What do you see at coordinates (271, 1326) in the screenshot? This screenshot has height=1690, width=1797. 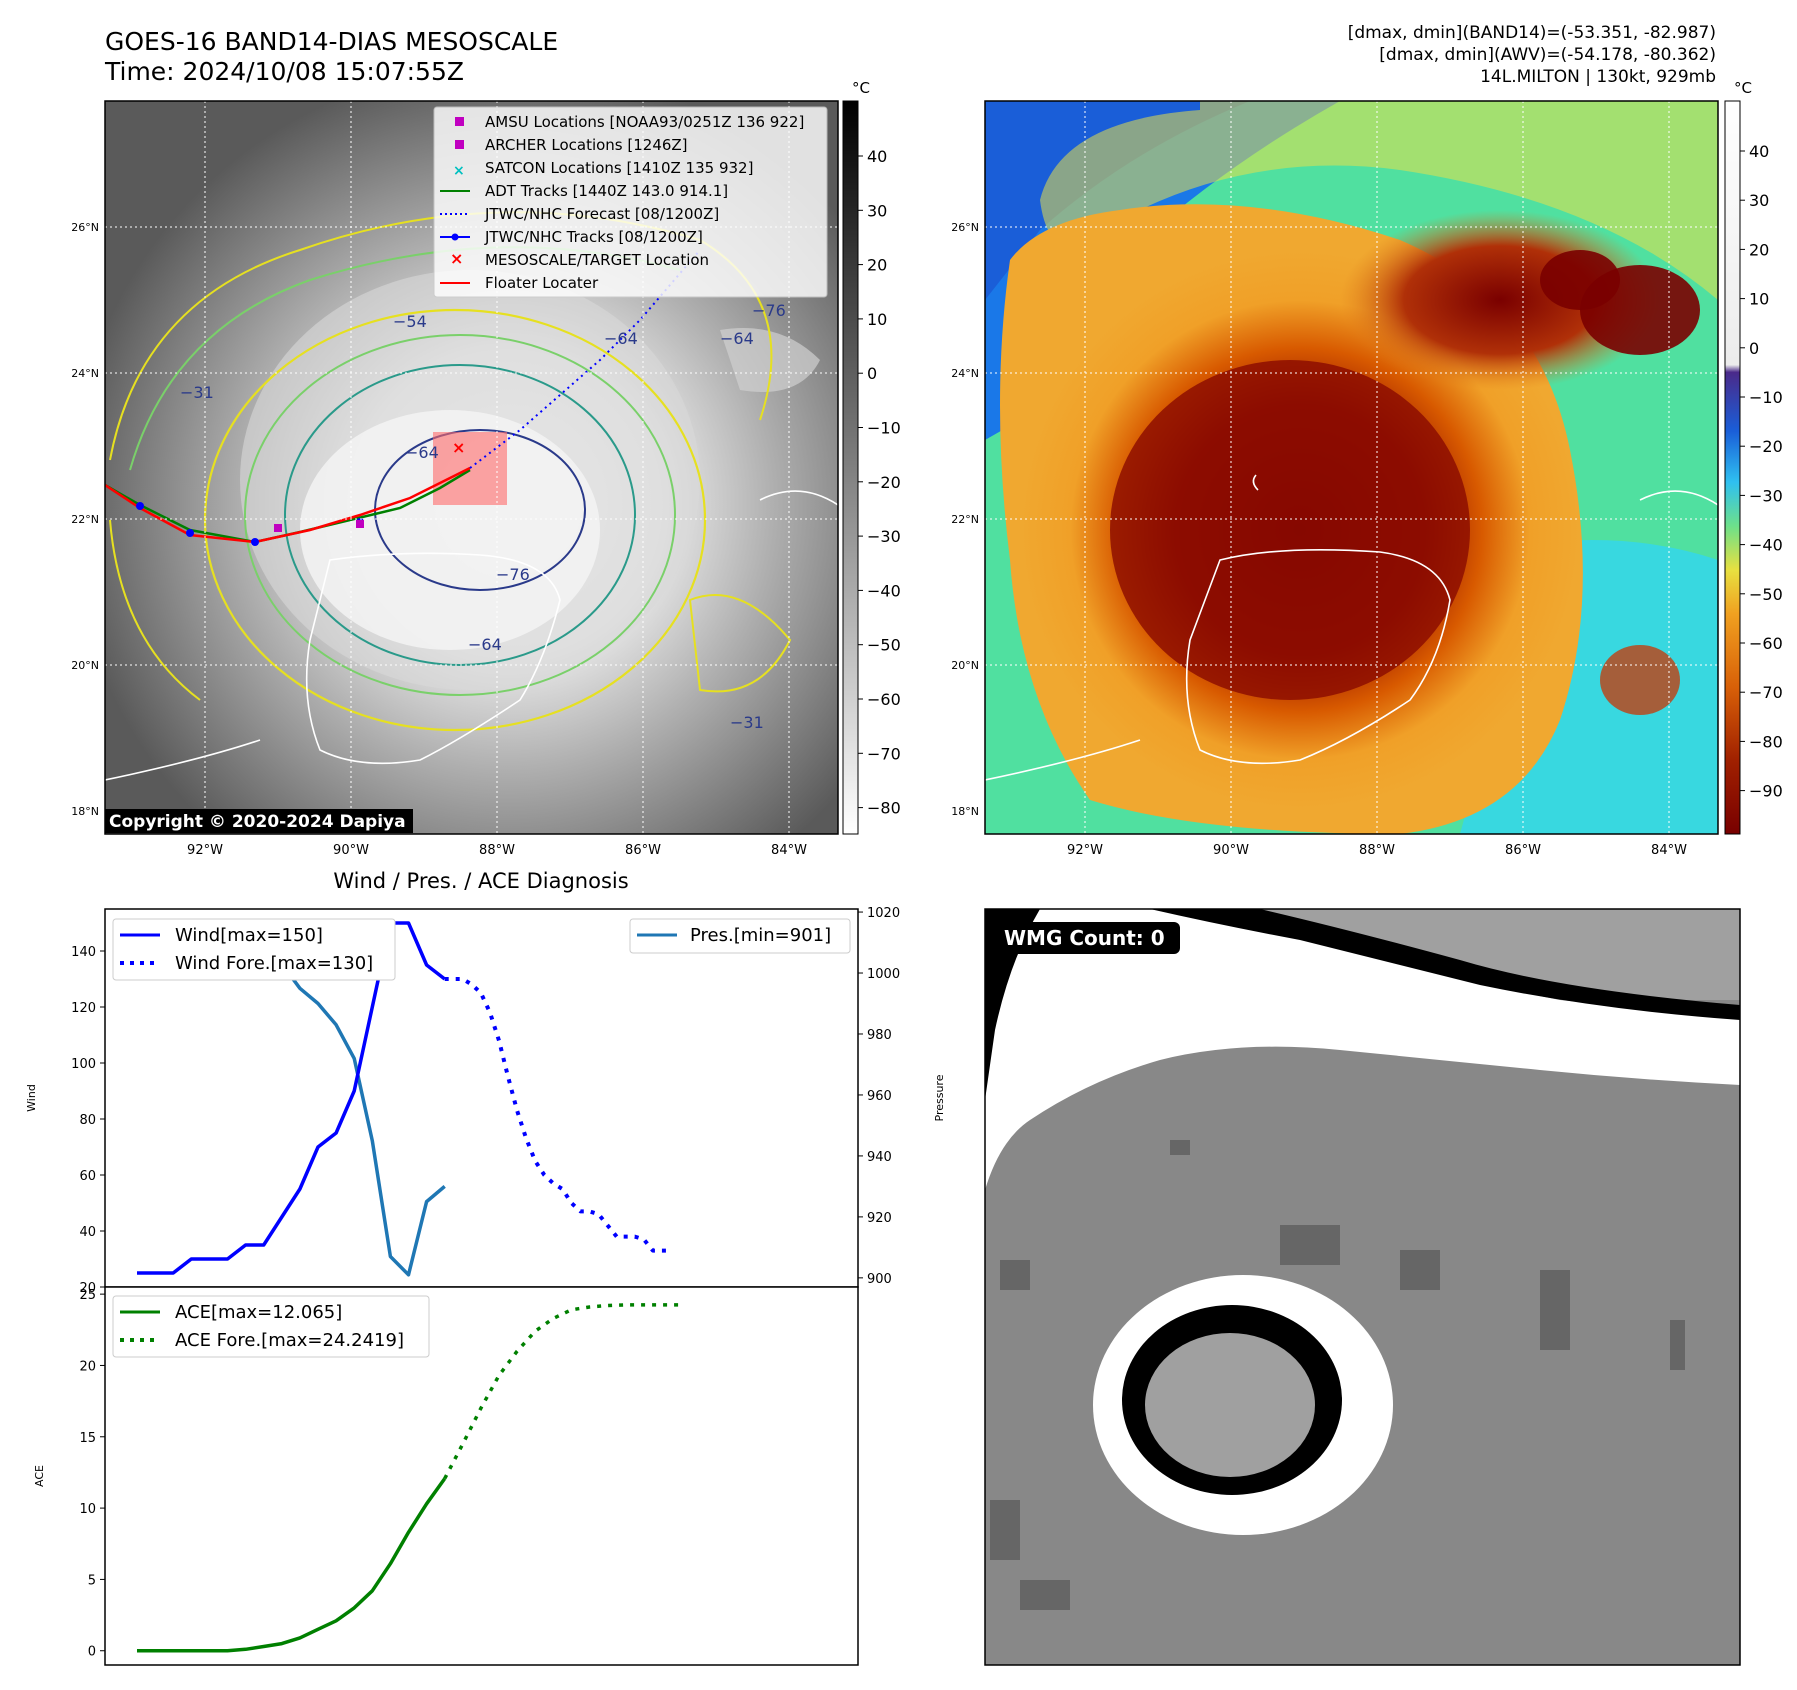 I see `ace-legend: ACE[max=12.065] ACE Fore.[max=24.2419]` at bounding box center [271, 1326].